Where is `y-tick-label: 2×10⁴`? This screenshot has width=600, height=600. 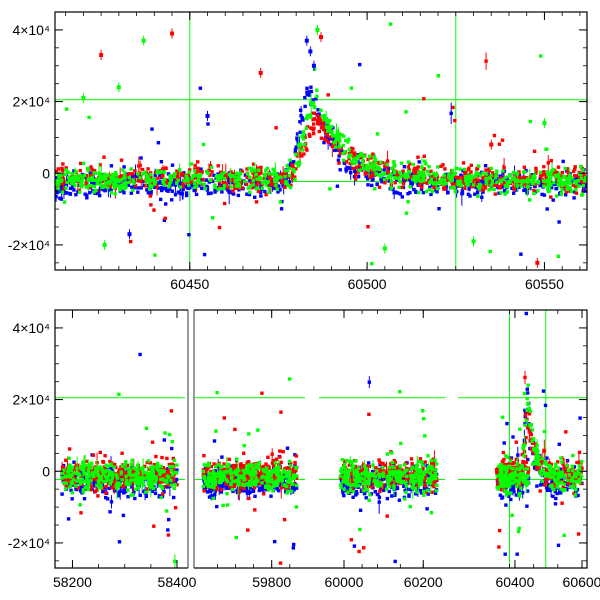
y-tick-label: 2×10⁴ is located at coordinates (31, 102).